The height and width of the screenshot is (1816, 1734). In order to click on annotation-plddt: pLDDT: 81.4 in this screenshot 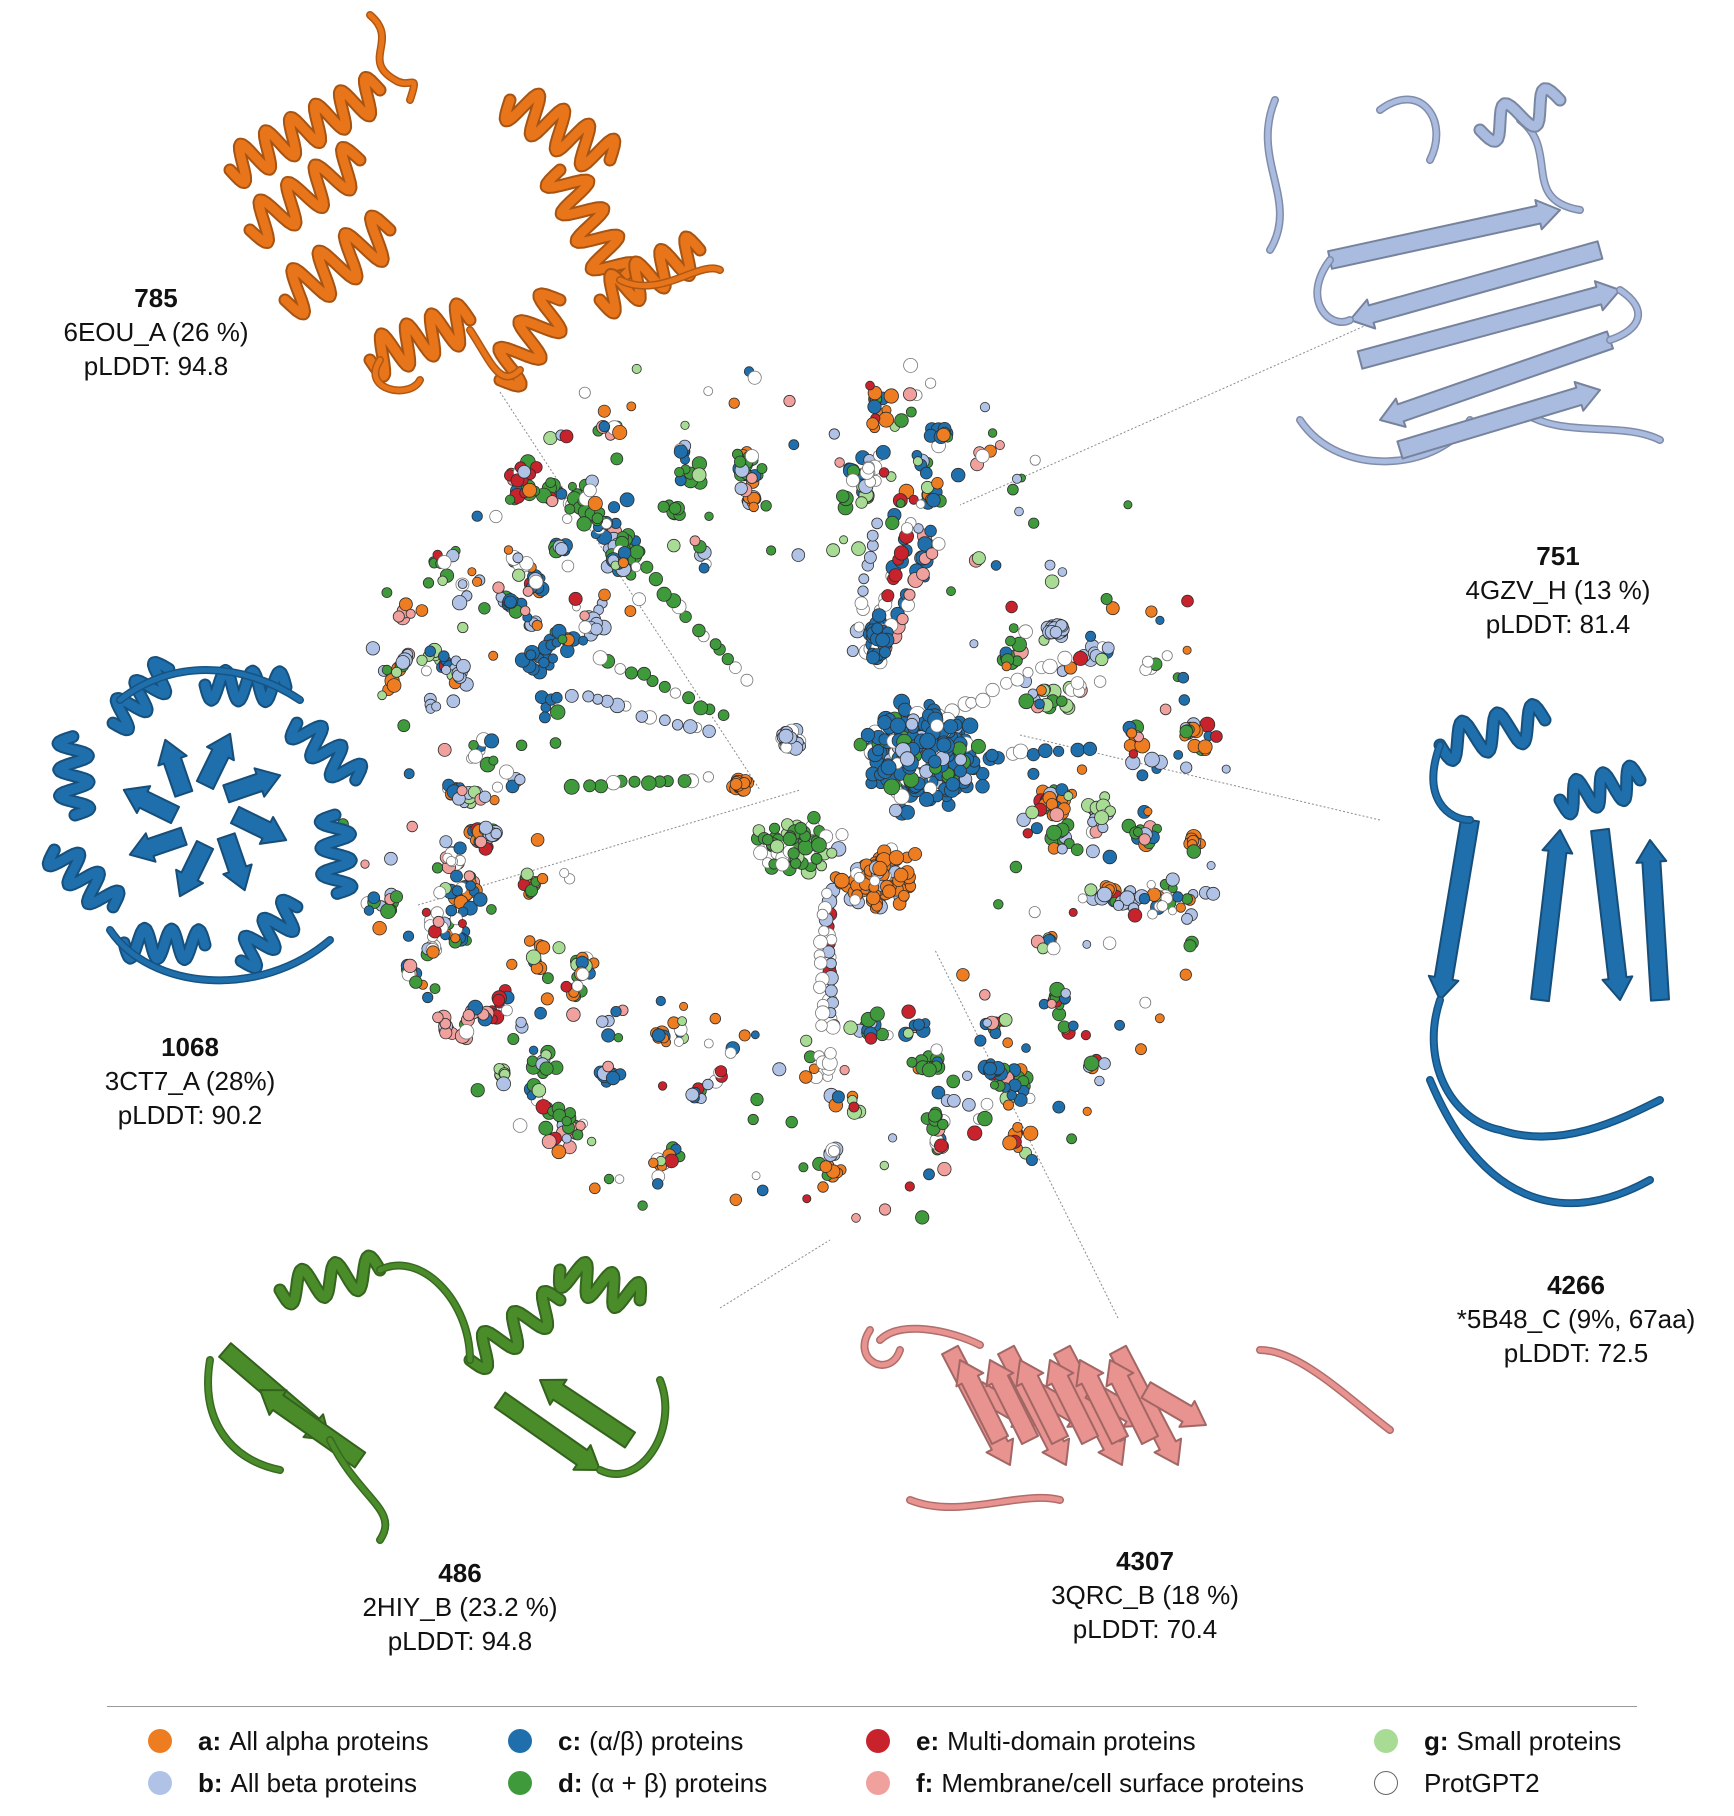, I will do `click(1558, 624)`.